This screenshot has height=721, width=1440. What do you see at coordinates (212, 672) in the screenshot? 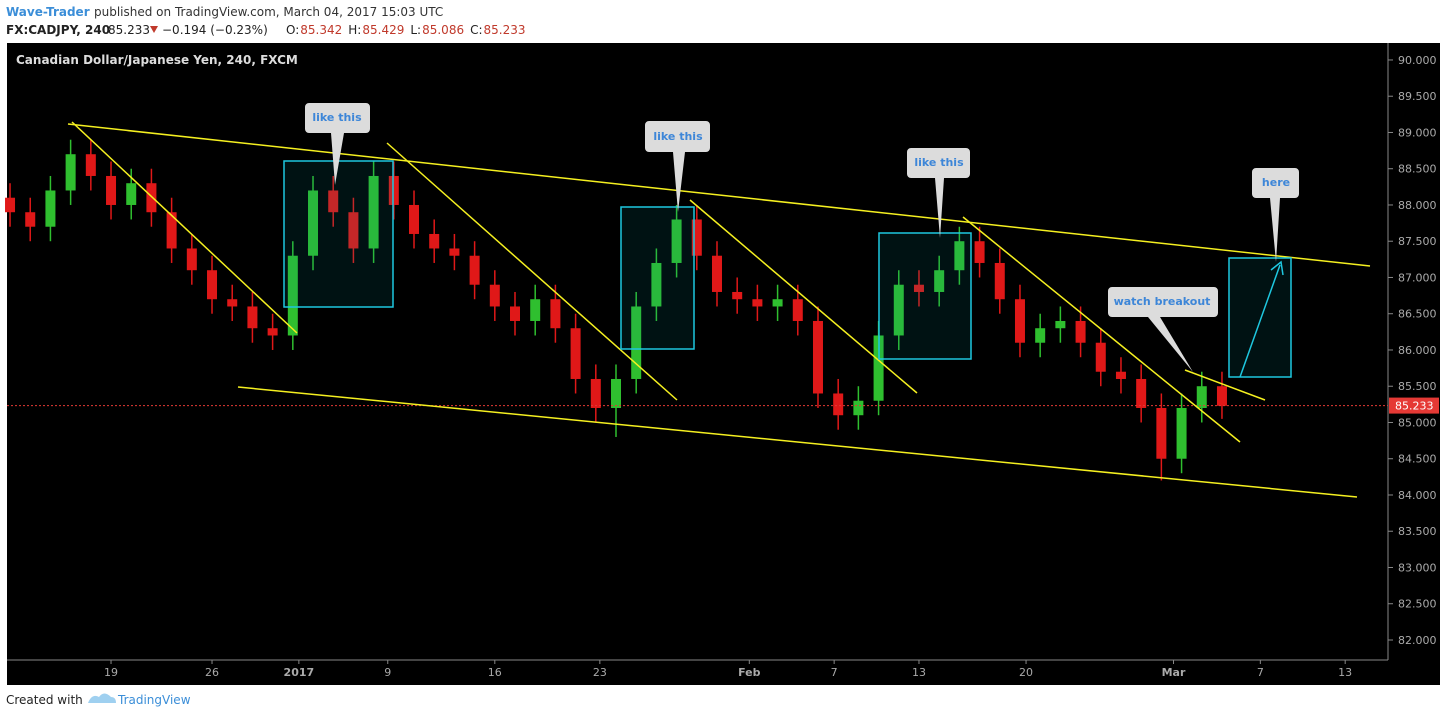
I see `x-tick-label: 26` at bounding box center [212, 672].